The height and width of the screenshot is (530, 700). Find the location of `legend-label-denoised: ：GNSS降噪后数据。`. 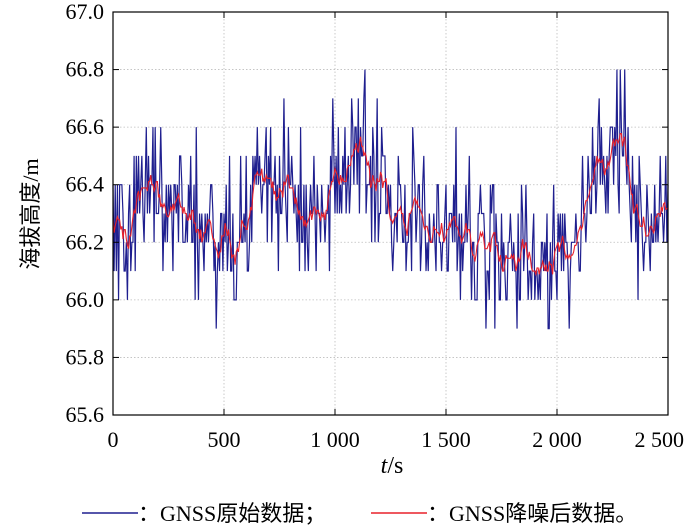

legend-label-denoised: ：GNSS降噪后数据。 is located at coordinates (532, 513).